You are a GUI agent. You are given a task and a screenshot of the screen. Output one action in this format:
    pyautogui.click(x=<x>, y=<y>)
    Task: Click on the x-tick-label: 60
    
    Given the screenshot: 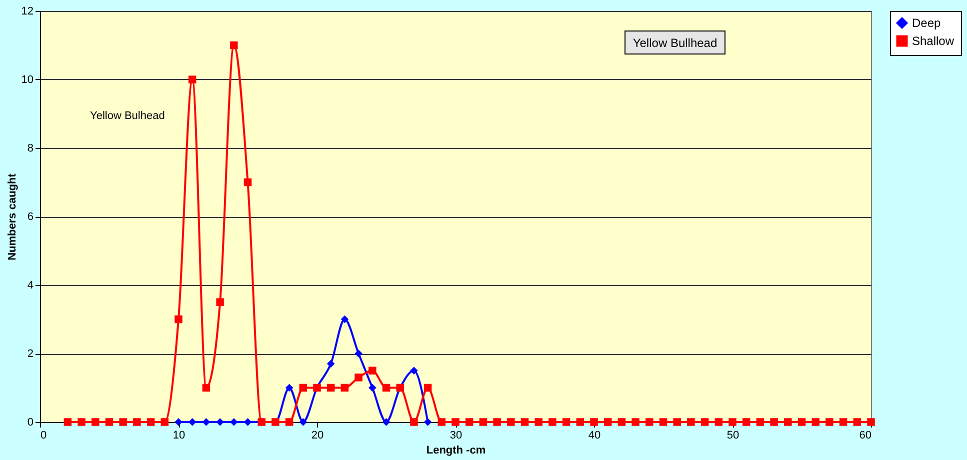 What is the action you would take?
    pyautogui.click(x=865, y=436)
    